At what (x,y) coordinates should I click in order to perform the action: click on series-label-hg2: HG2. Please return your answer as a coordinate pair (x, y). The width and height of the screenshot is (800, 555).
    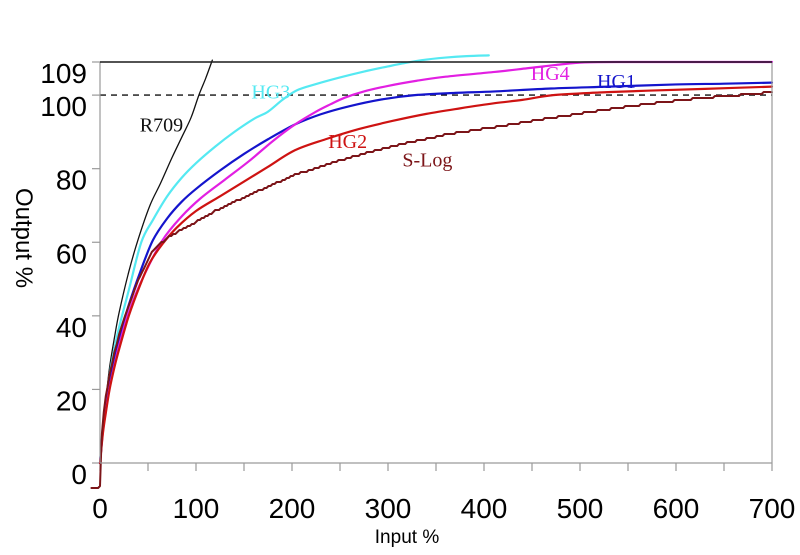
    Looking at the image, I should click on (347, 142).